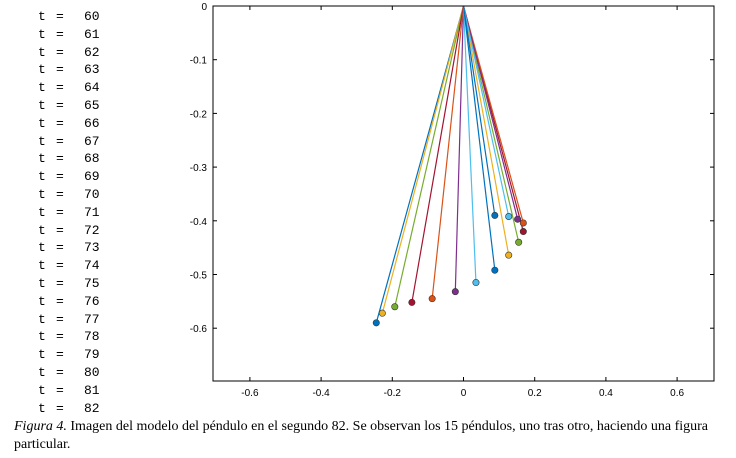 The width and height of the screenshot is (736, 458). I want to click on y-tick-label: 0, so click(204, 7).